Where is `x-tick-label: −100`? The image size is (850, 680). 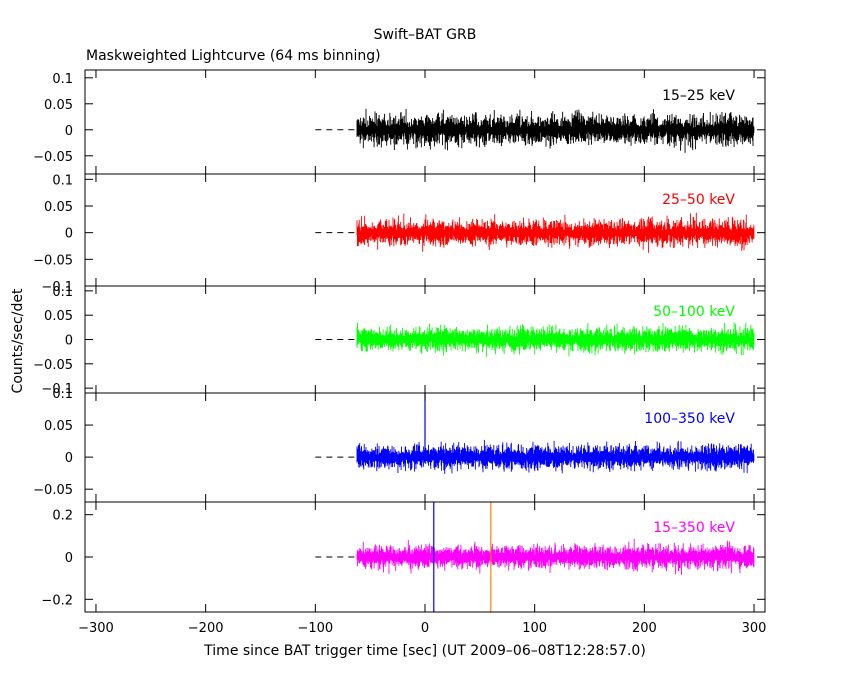 x-tick-label: −100 is located at coordinates (315, 628).